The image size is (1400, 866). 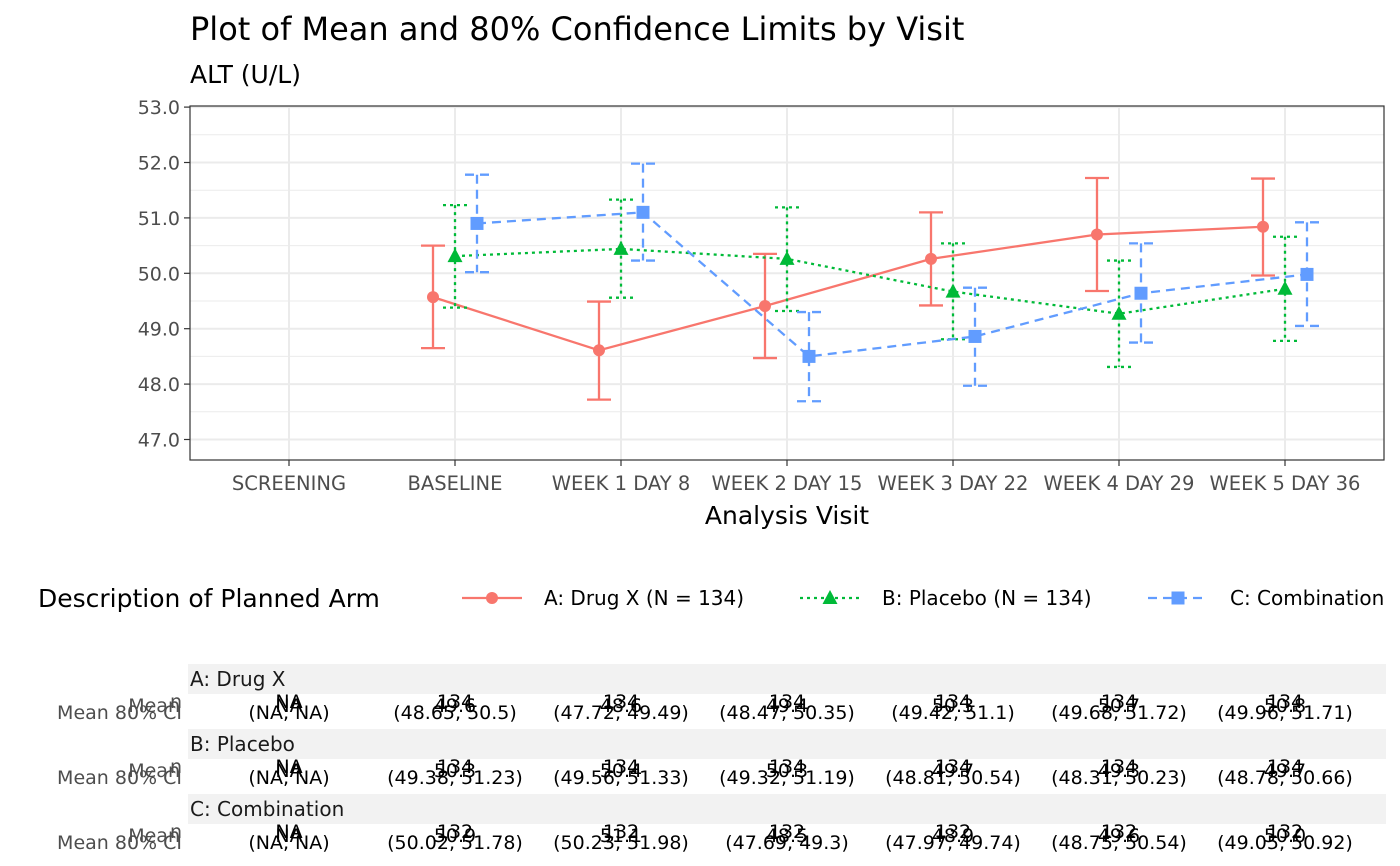 What do you see at coordinates (245, 74) in the screenshot?
I see `chart-subtitle: ALT (U/L)` at bounding box center [245, 74].